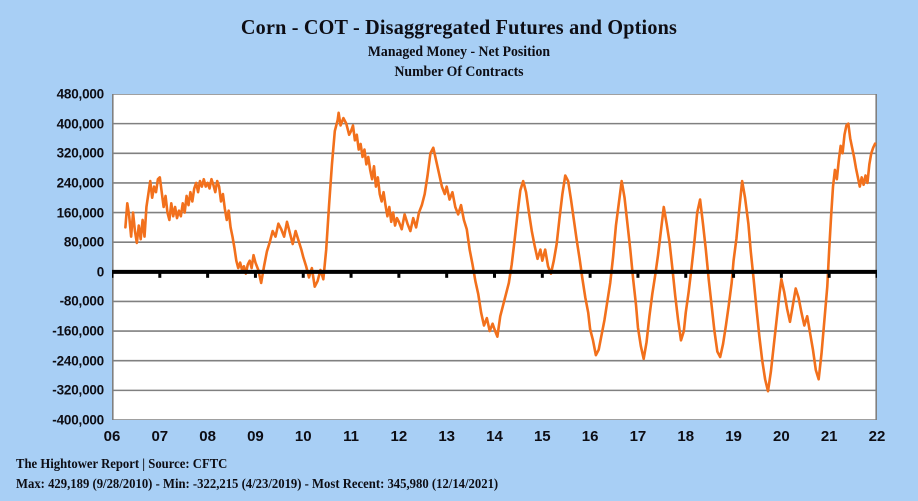 Image resolution: width=918 pixels, height=501 pixels. I want to click on y-axis-tick-label: -320,000, so click(78, 390).